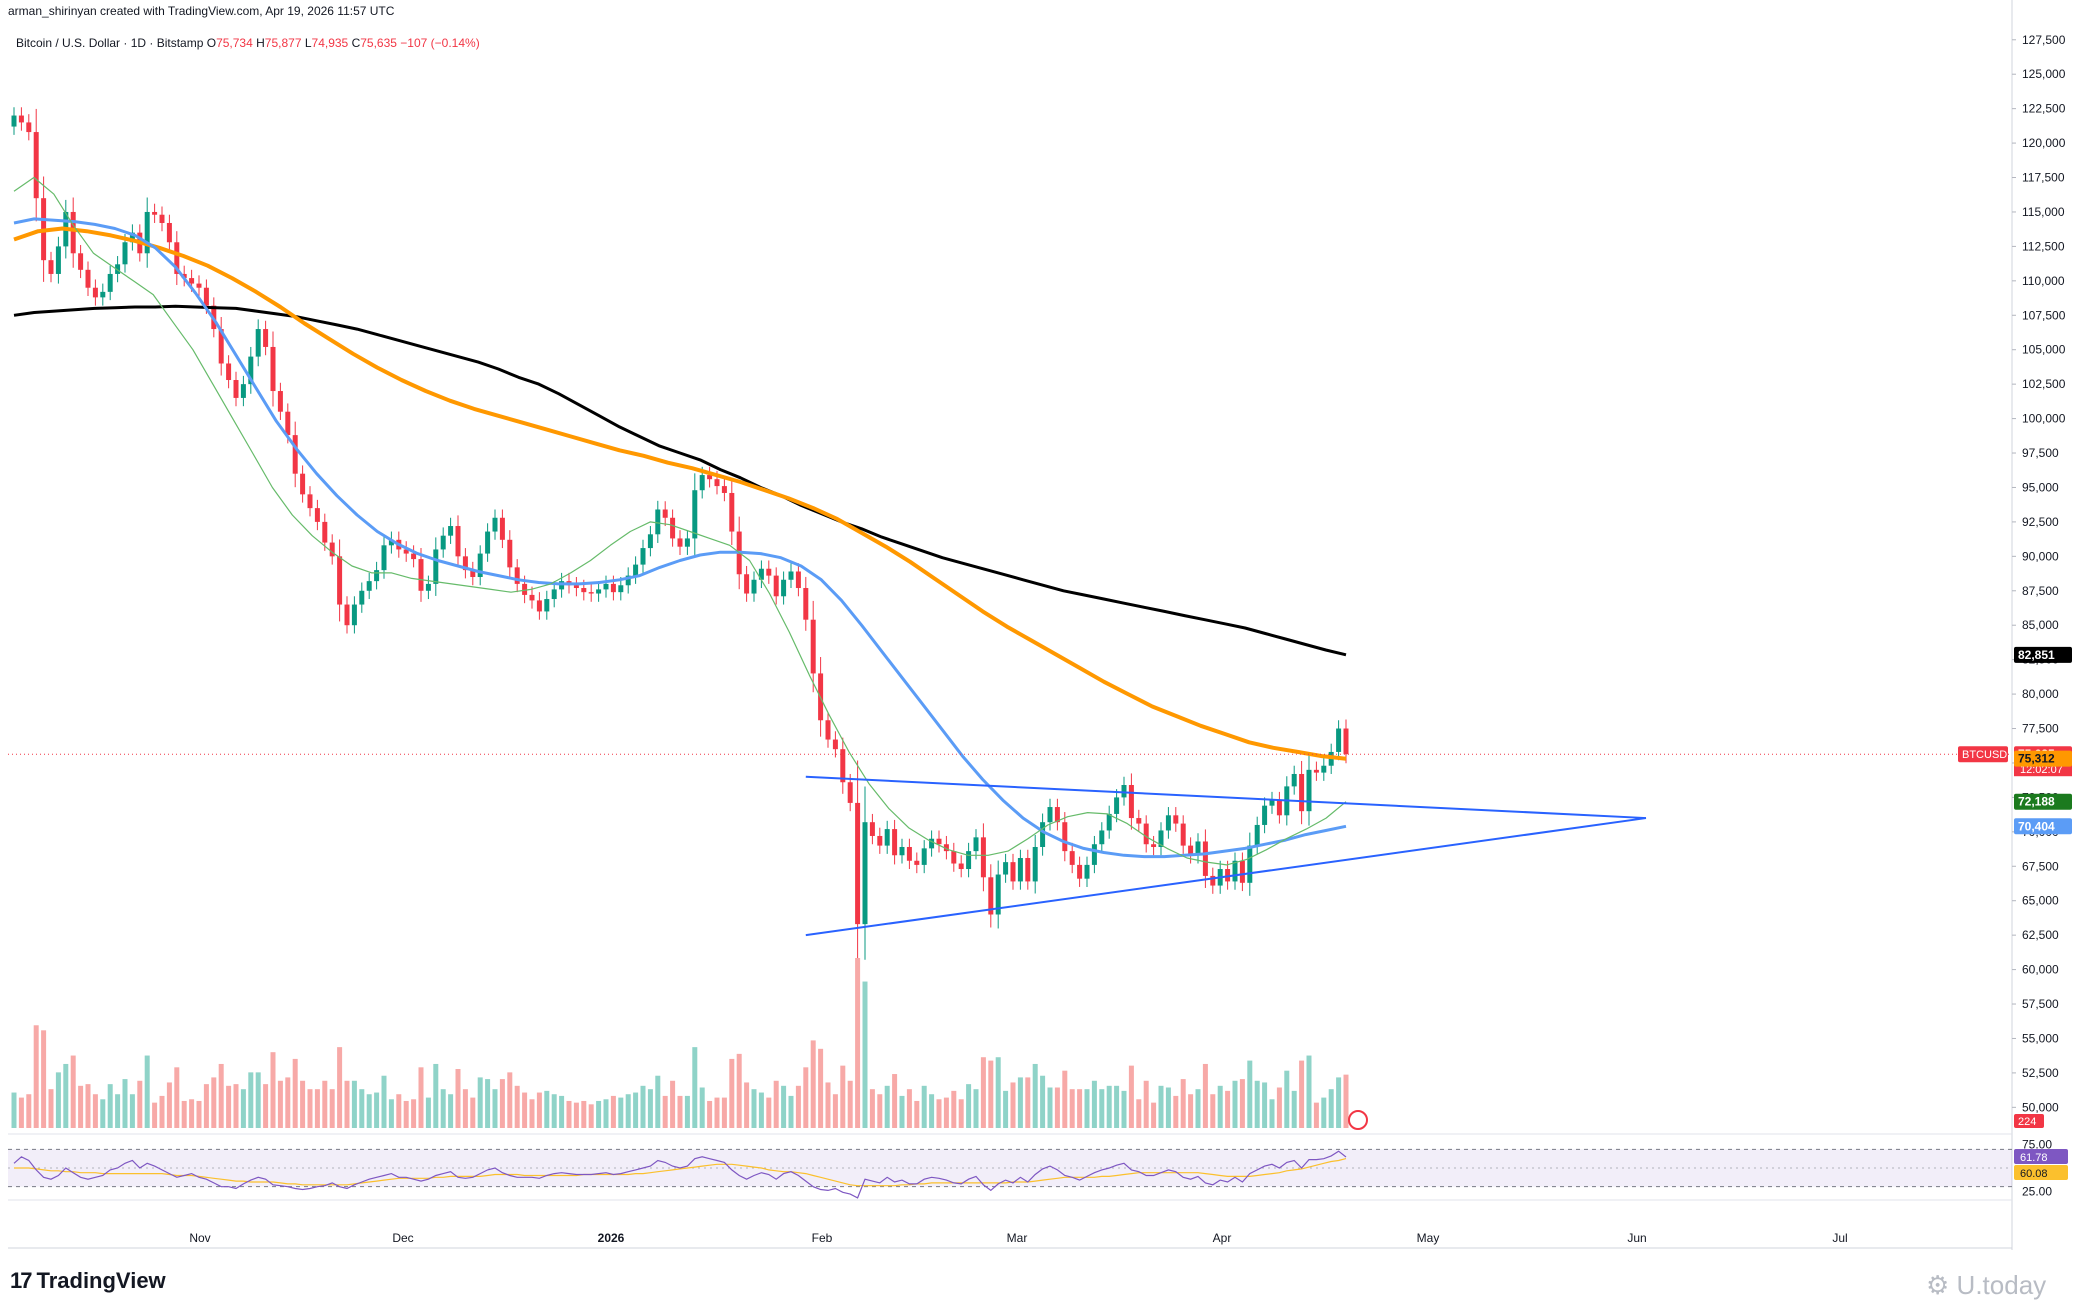 This screenshot has height=1311, width=2078. Describe the element at coordinates (2037, 1145) in the screenshot. I see `rsi-tick-label: 75.00` at that location.